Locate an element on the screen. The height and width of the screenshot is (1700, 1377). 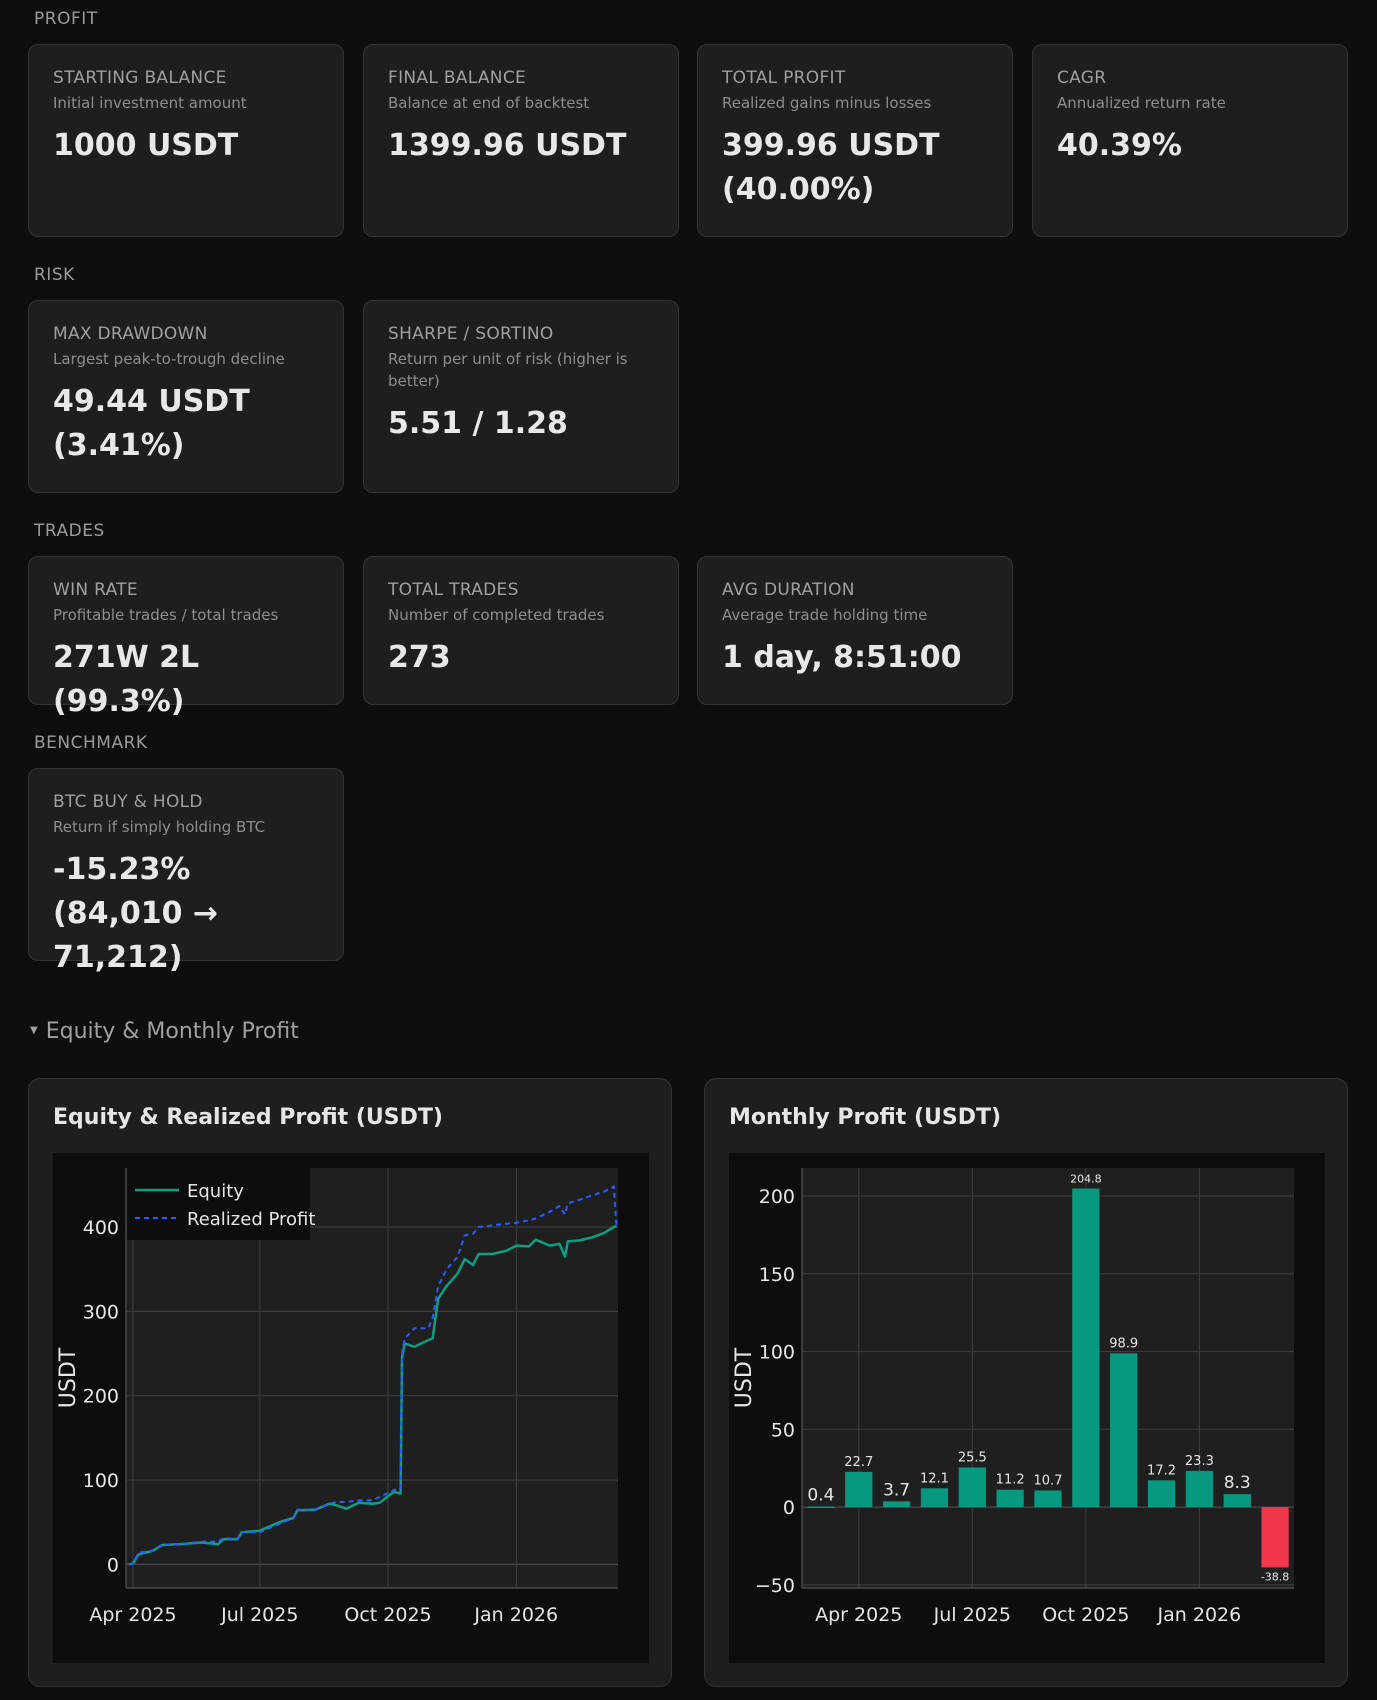
card-title: CAGR is located at coordinates (1082, 78).